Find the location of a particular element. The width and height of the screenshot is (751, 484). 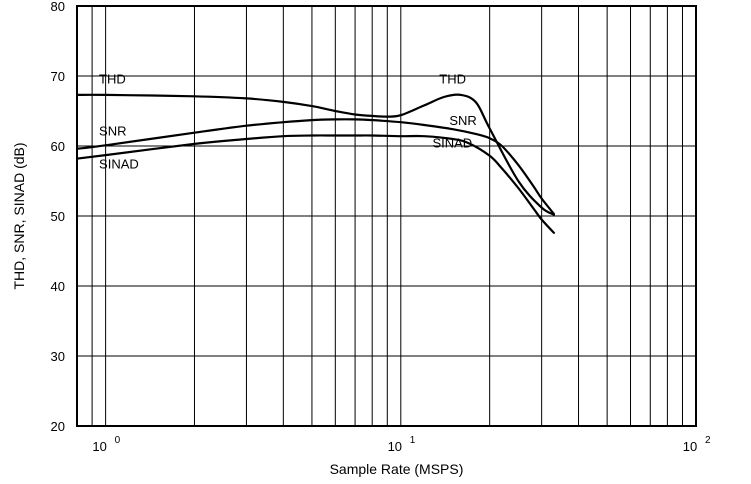

y-tick-label: 60 is located at coordinates (58, 146).